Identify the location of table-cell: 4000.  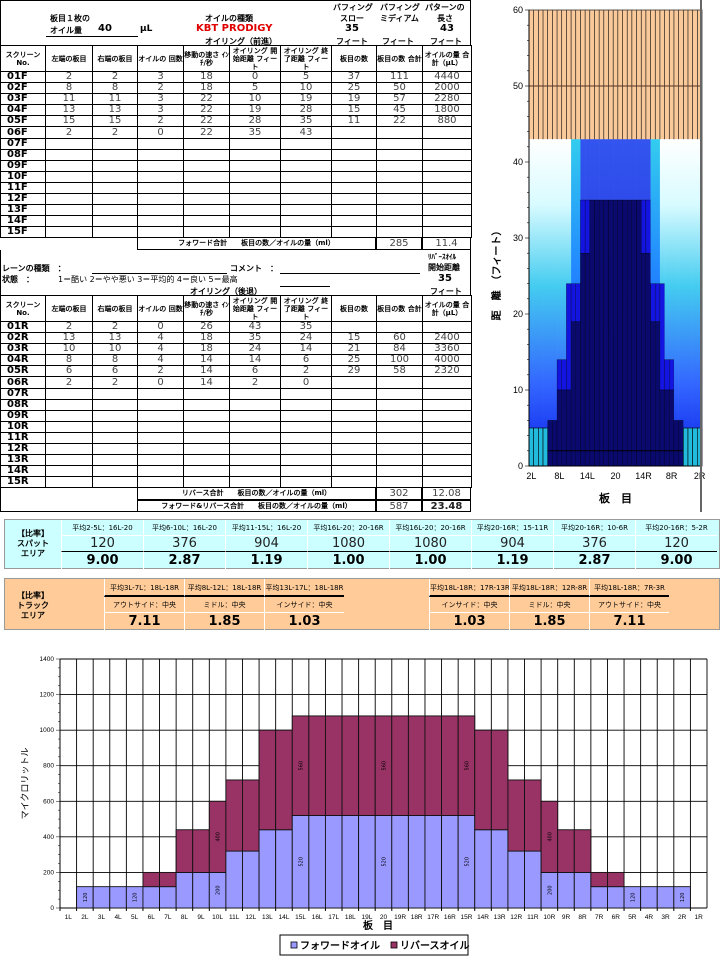
(447, 360).